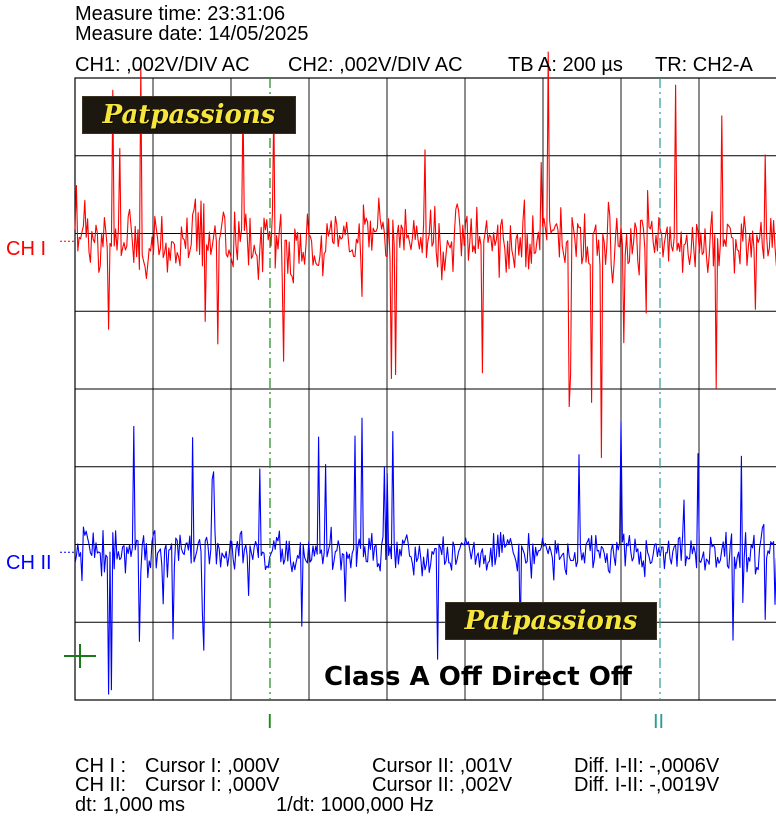  I want to click on ch2-readout-name: CH II:, so click(101, 785).